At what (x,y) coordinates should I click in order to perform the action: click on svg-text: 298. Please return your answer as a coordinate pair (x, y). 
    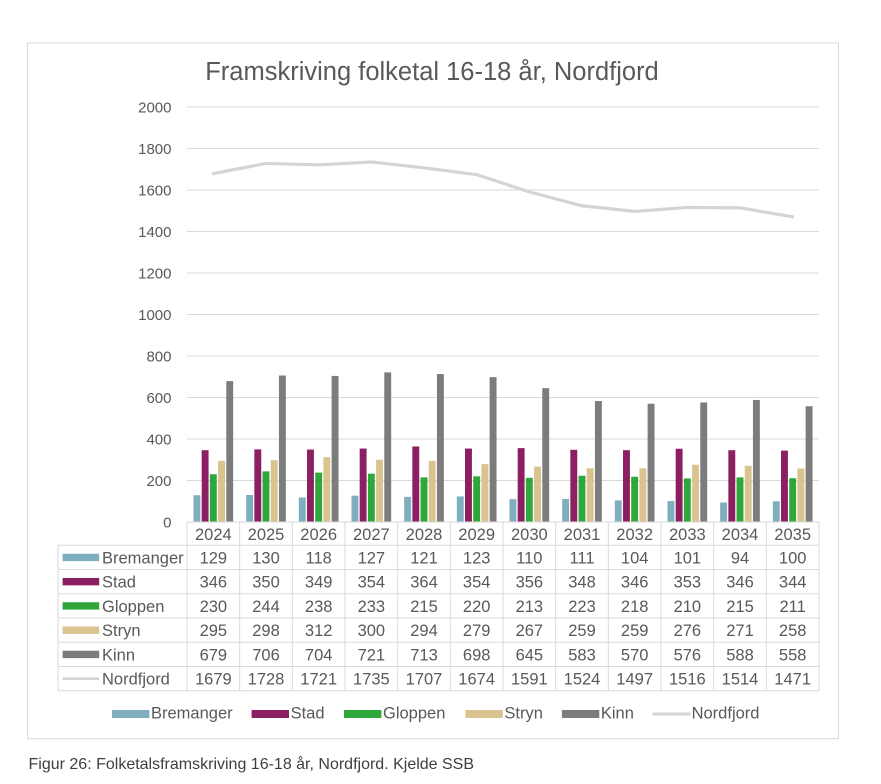
    Looking at the image, I should click on (266, 631).